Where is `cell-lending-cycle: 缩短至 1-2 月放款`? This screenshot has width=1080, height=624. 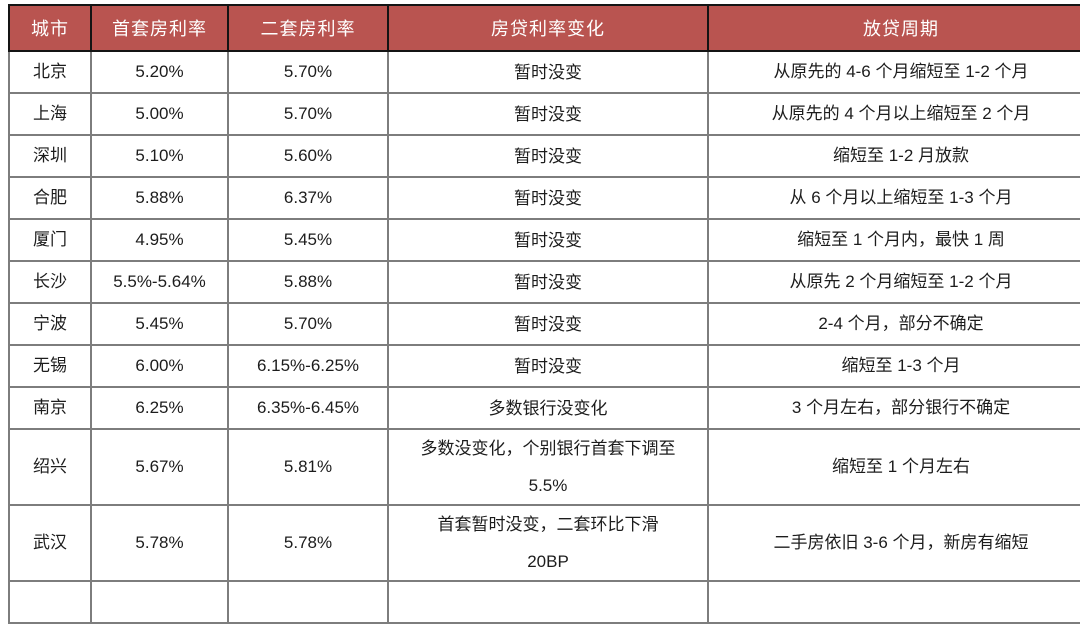 cell-lending-cycle: 缩短至 1-2 月放款 is located at coordinates (893, 156).